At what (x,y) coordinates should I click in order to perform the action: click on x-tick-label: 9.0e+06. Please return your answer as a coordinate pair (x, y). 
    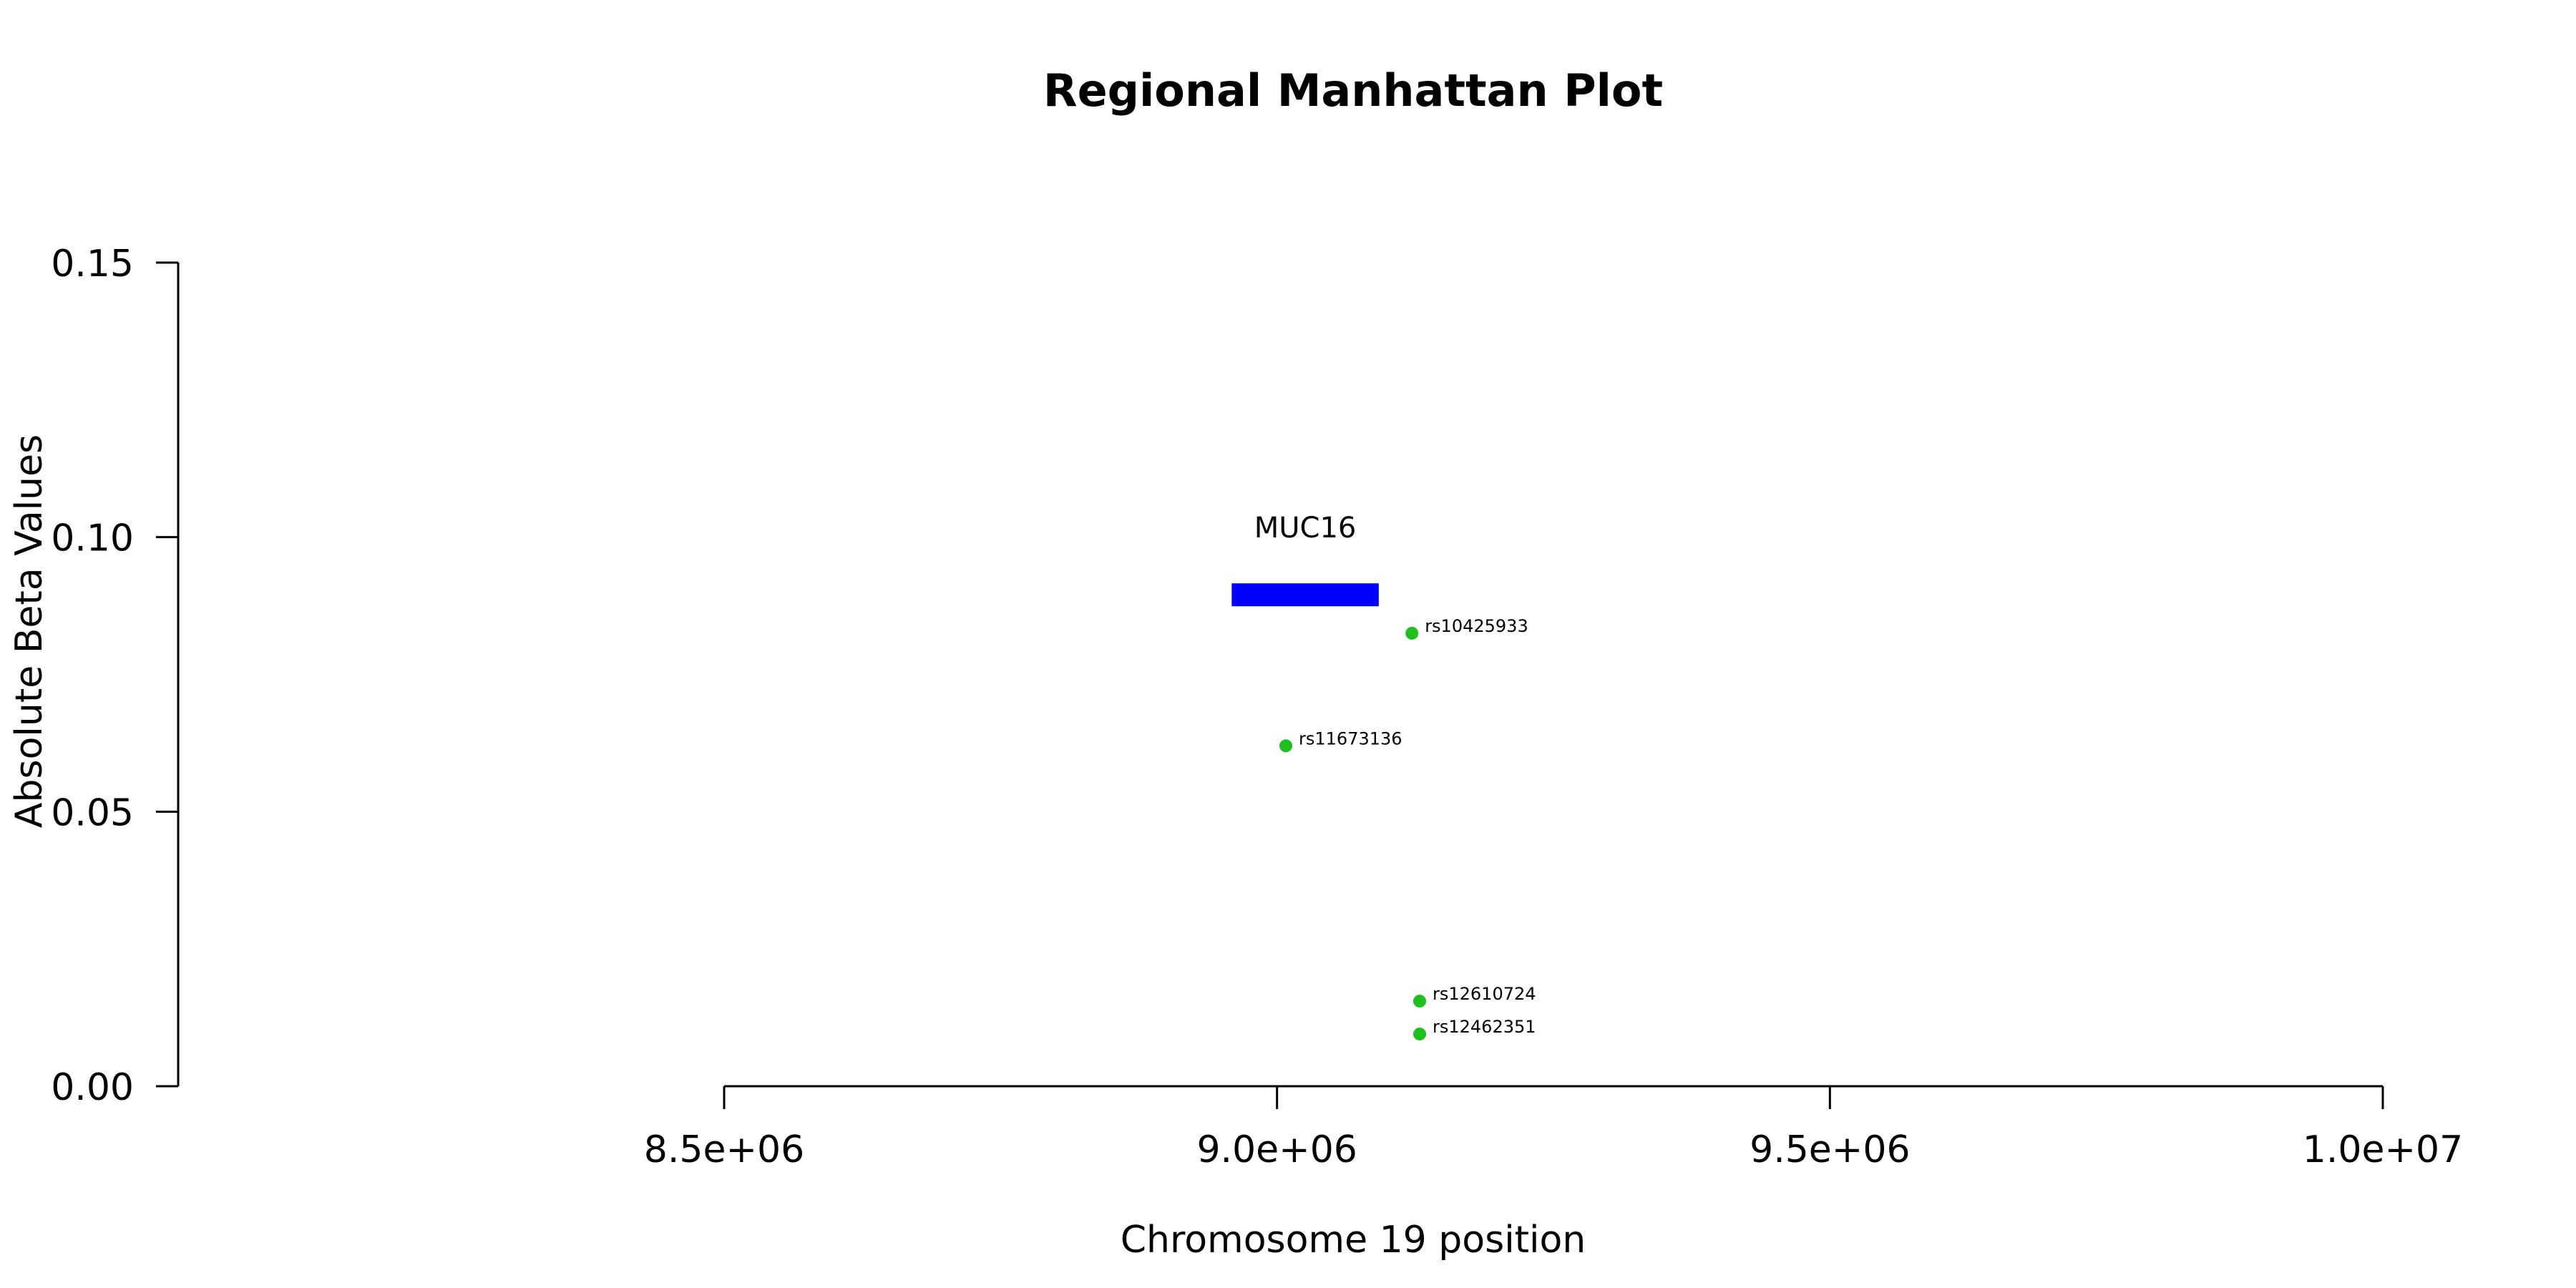
    Looking at the image, I should click on (1276, 1149).